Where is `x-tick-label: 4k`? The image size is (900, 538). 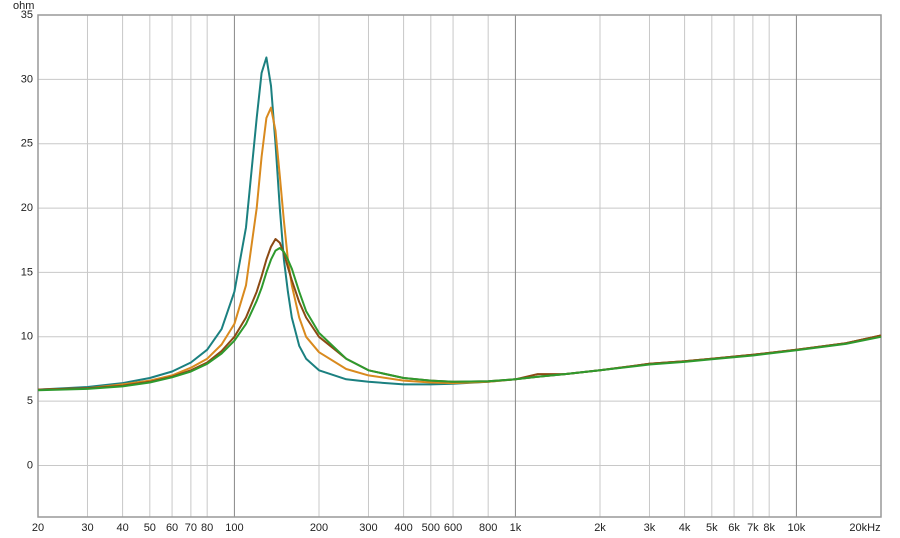
x-tick-label: 4k is located at coordinates (685, 528).